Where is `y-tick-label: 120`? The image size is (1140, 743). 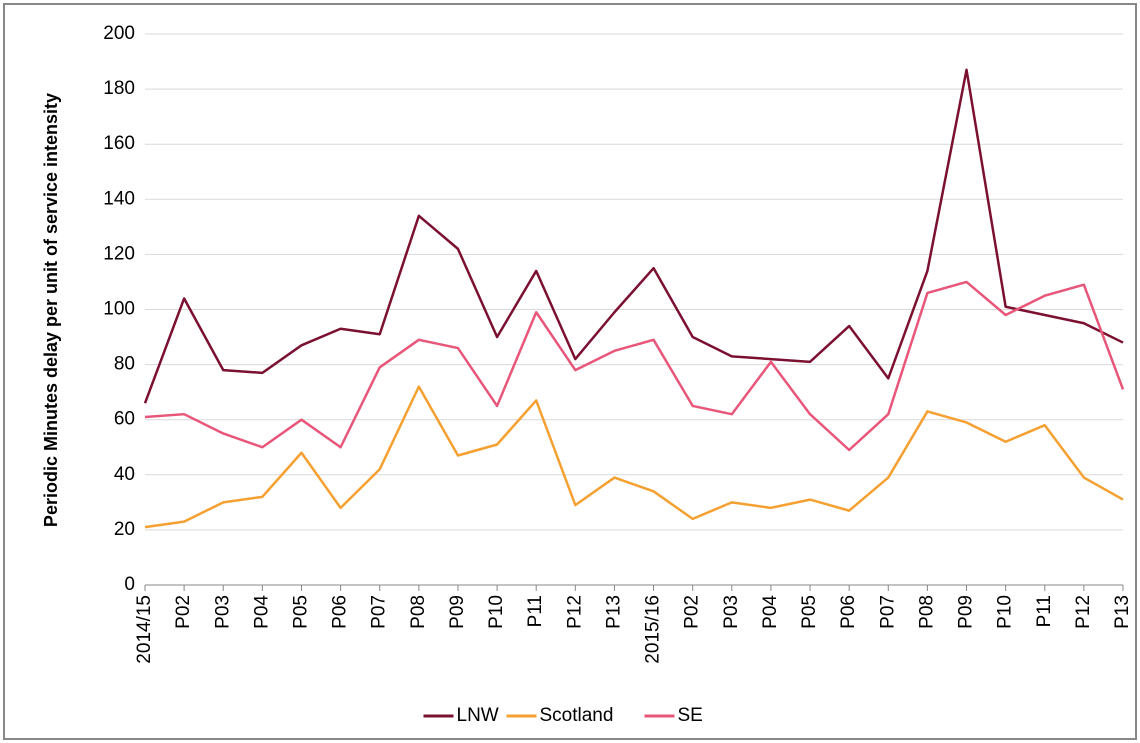
y-tick-label: 120 is located at coordinates (119, 253).